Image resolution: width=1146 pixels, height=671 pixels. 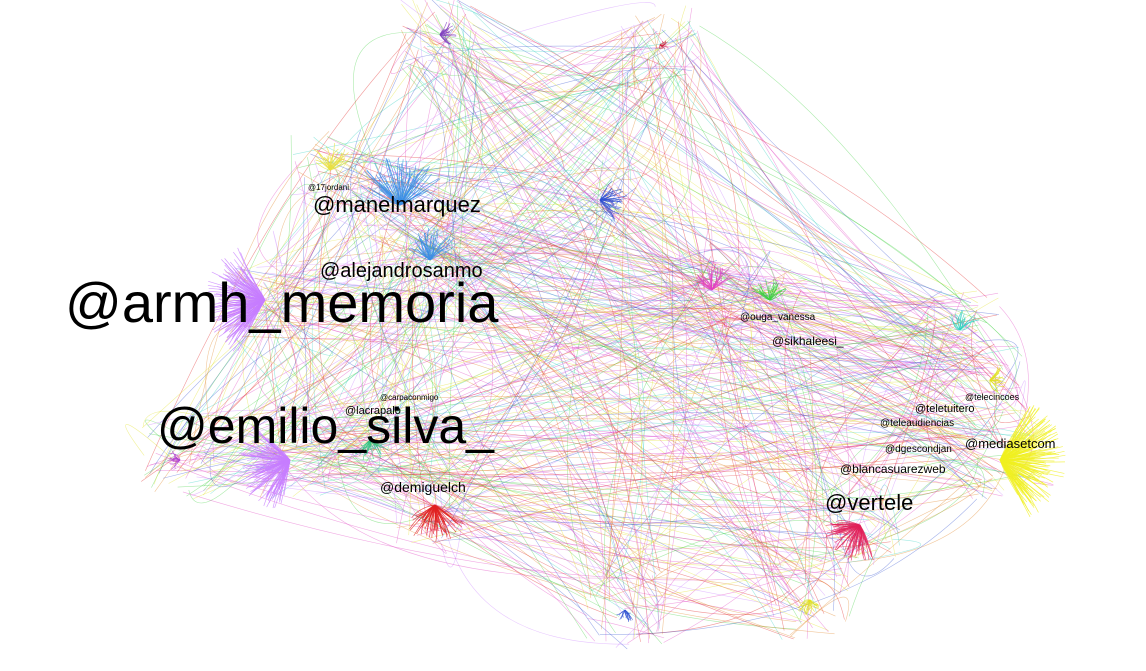 I want to click on node-label: @emilio_silva_, so click(x=326, y=426).